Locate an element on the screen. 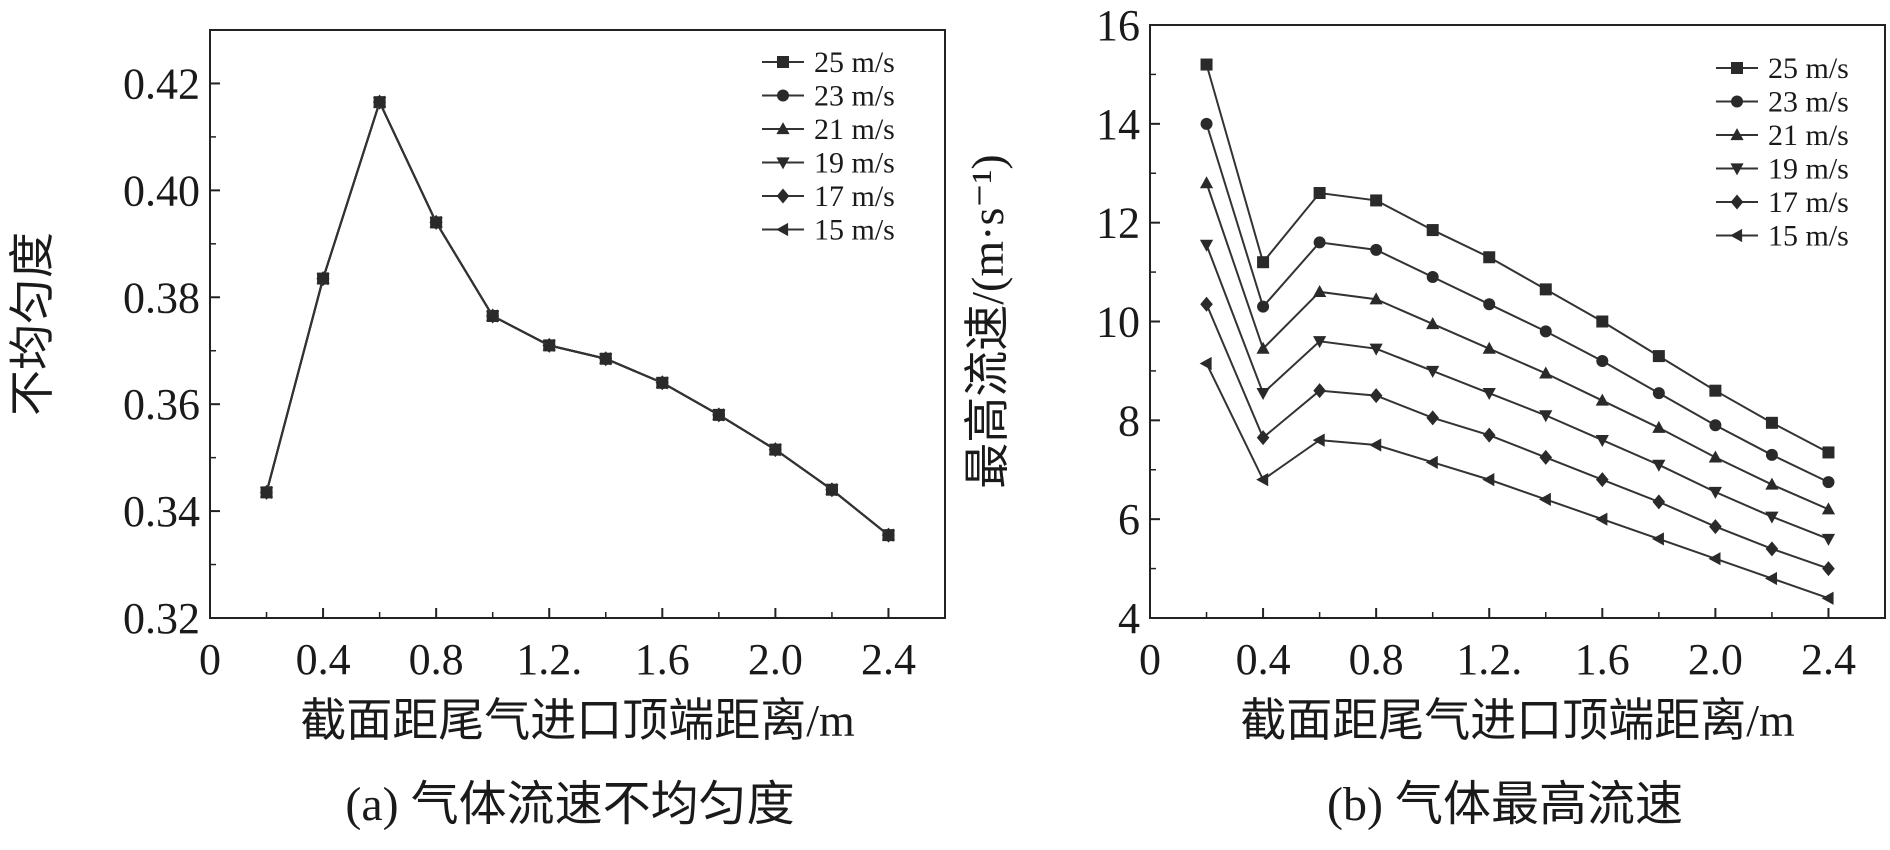 Image resolution: width=1890 pixels, height=850 pixels. y-tick-label: 4 is located at coordinates (1129, 618).